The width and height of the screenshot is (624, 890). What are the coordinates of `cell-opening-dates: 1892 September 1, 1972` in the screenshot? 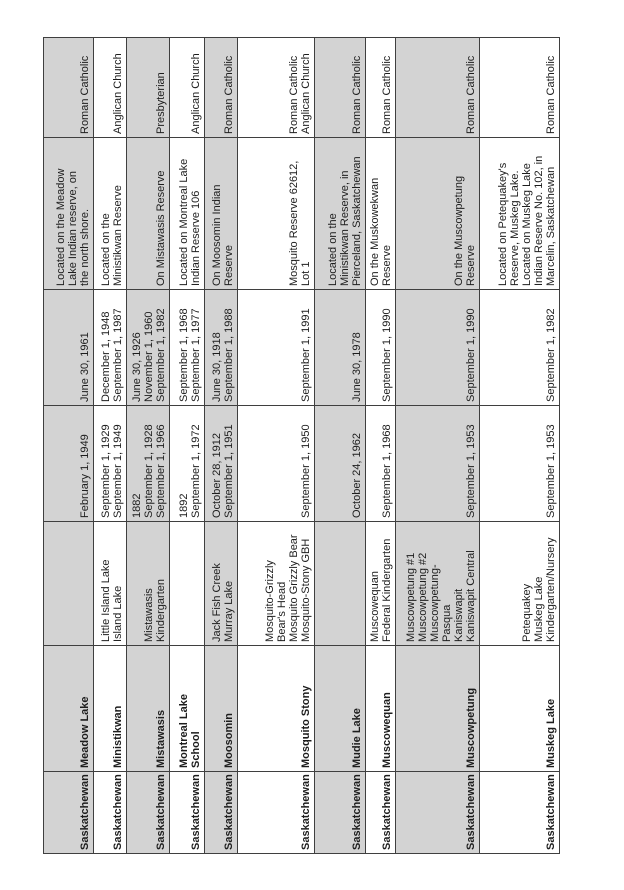 It's located at (187, 463).